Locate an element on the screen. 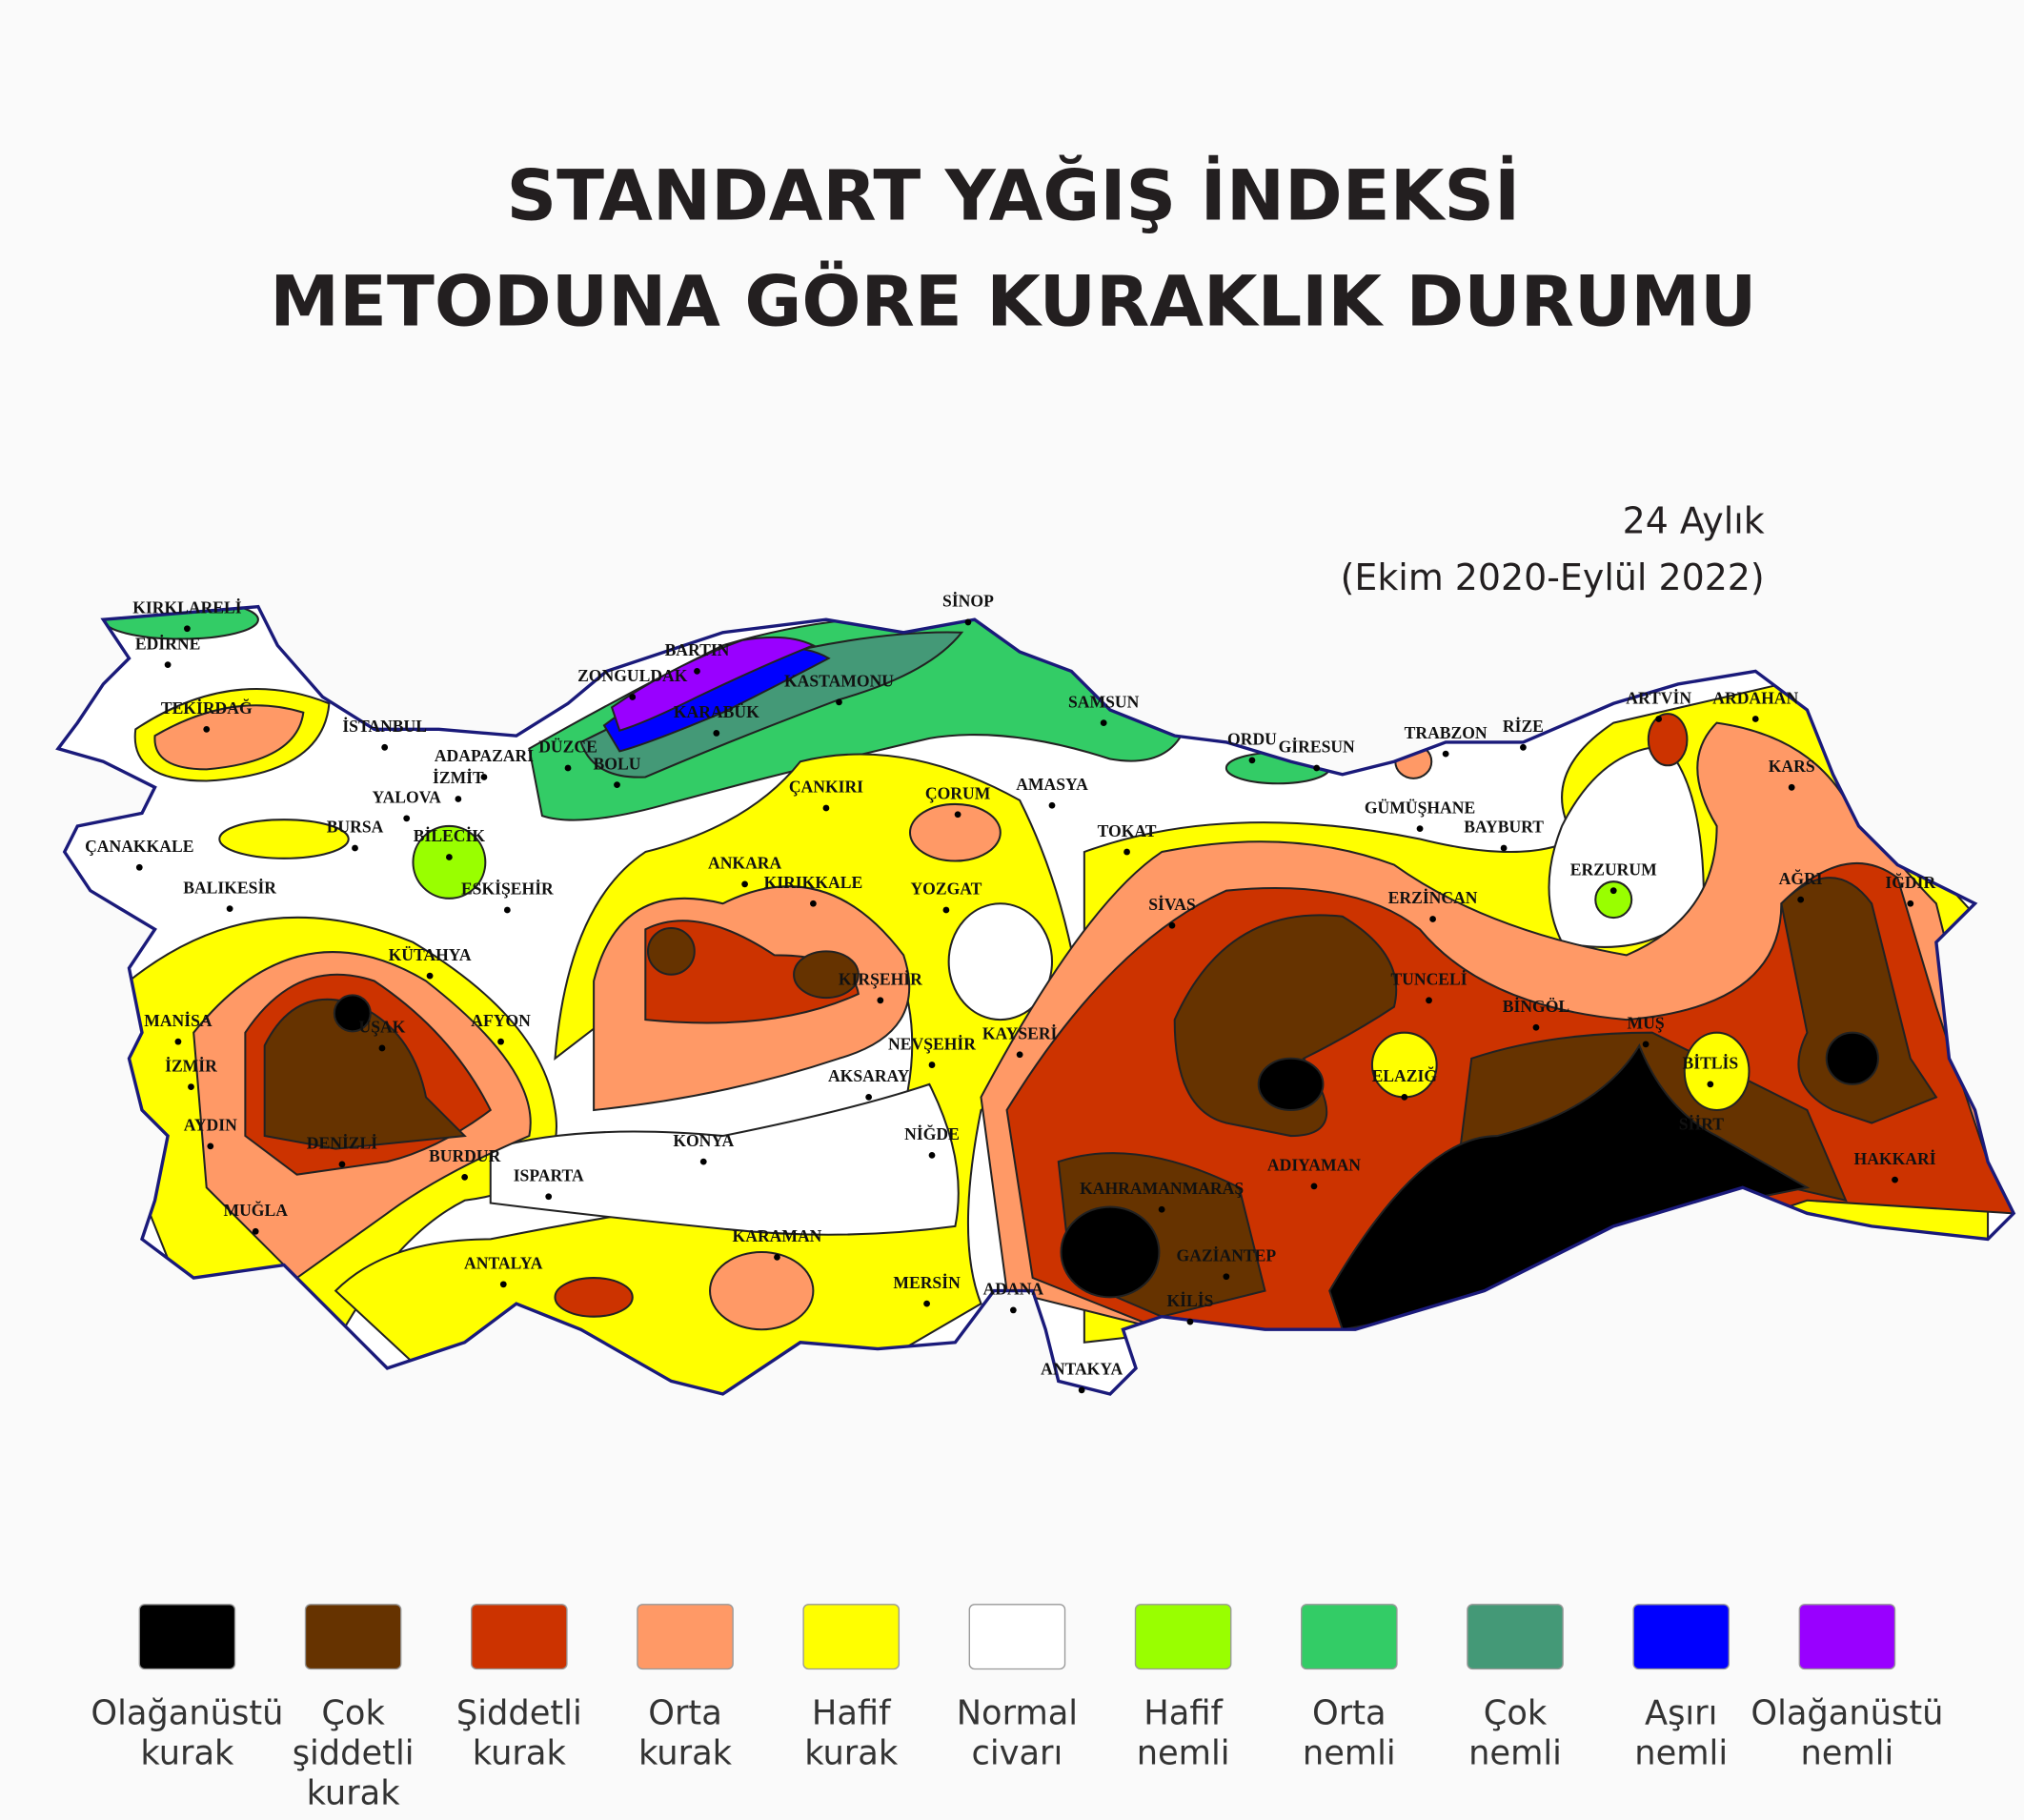  city-label: ÇANKIRI is located at coordinates (826, 787).